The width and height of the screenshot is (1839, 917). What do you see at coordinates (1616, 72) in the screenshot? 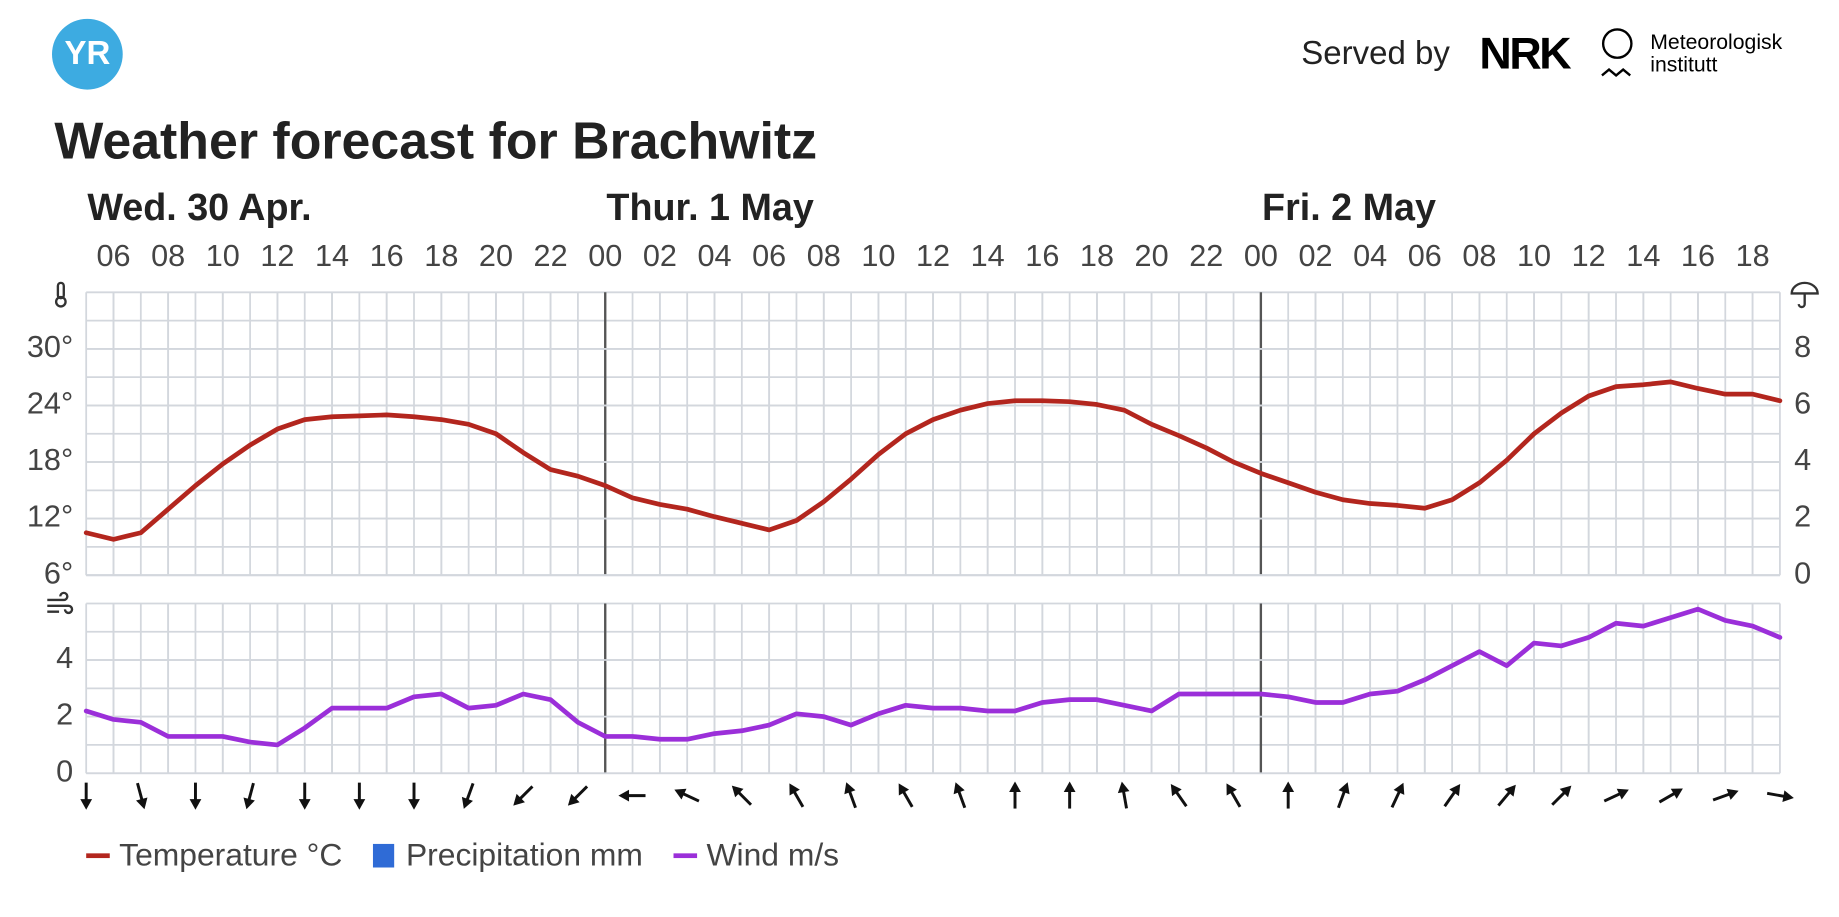
I see `met-logo-wave` at bounding box center [1616, 72].